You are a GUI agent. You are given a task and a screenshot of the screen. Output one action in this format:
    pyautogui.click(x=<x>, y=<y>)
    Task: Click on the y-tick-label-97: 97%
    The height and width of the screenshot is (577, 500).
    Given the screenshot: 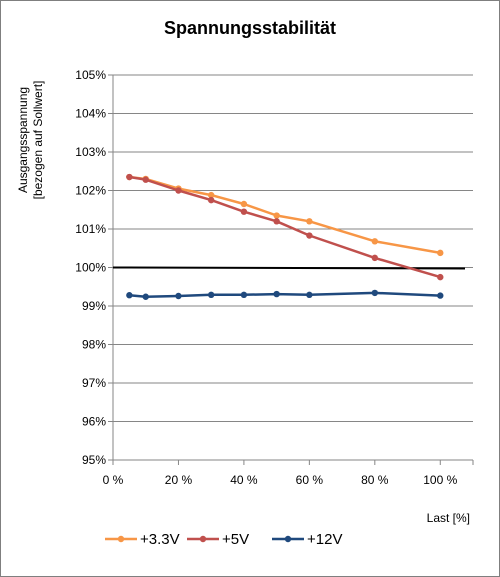 What is the action you would take?
    pyautogui.click(x=94, y=383)
    